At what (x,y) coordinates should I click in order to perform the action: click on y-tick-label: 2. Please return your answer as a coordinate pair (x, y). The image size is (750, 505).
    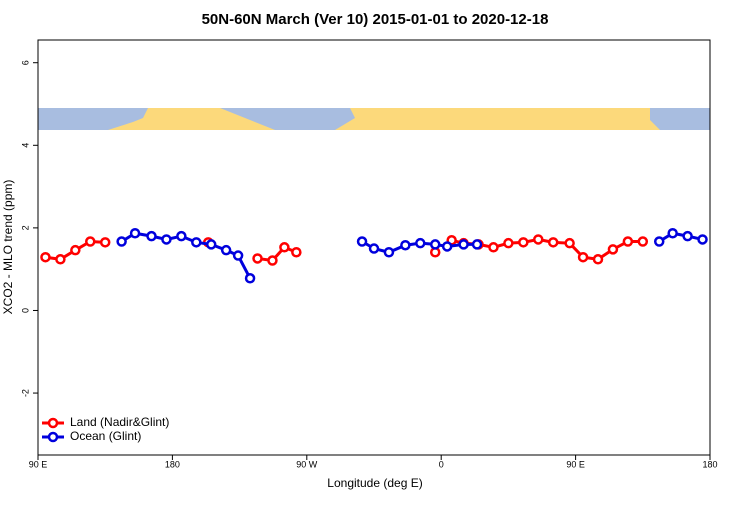
    Looking at the image, I should click on (25, 227).